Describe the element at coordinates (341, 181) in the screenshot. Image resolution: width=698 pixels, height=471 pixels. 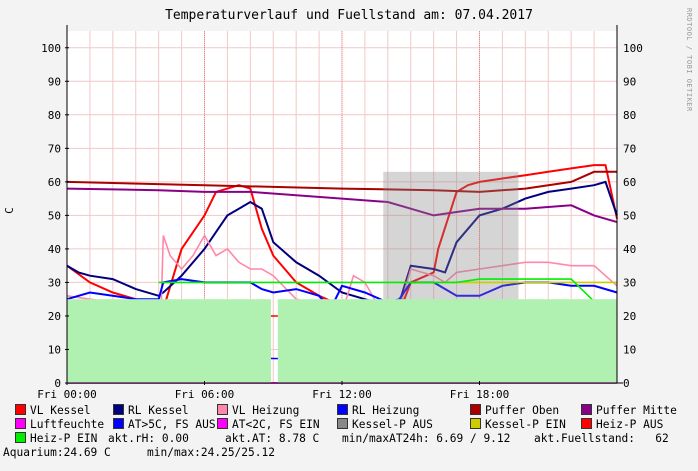
I see `series-puffer-oben` at that location.